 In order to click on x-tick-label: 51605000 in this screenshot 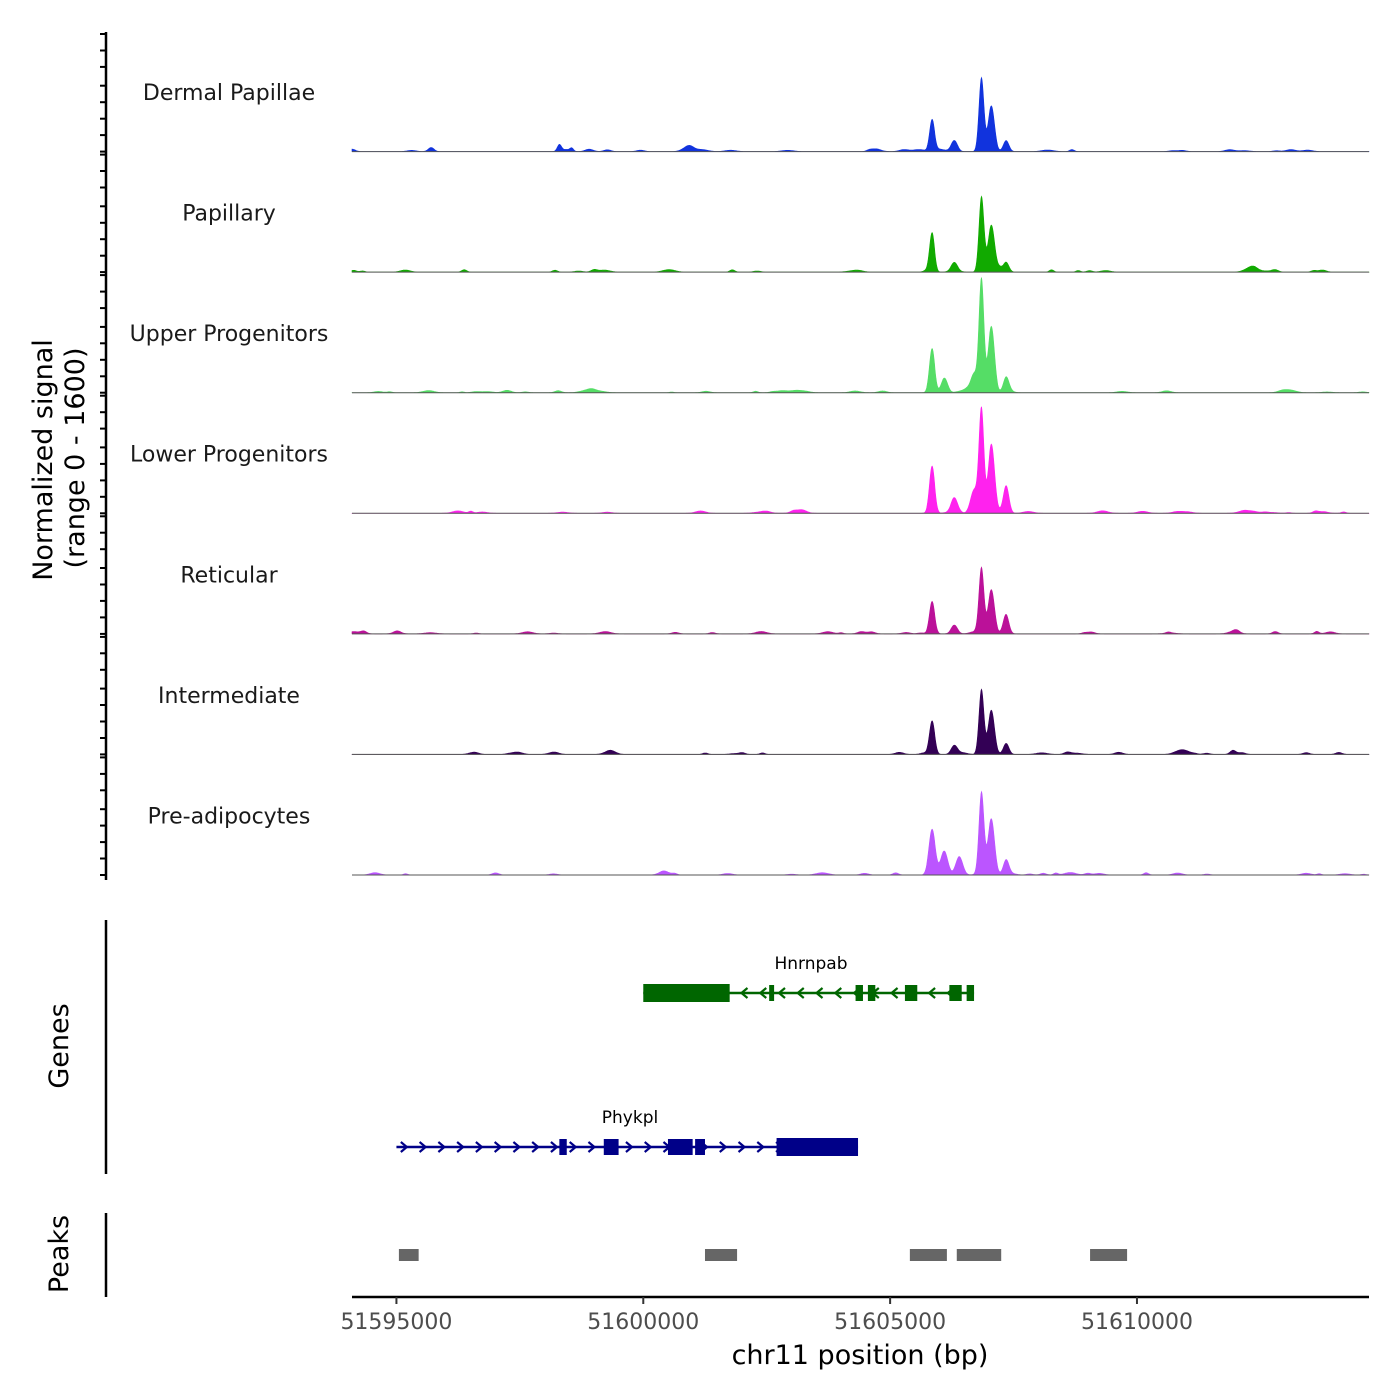, I will do `click(890, 1322)`.